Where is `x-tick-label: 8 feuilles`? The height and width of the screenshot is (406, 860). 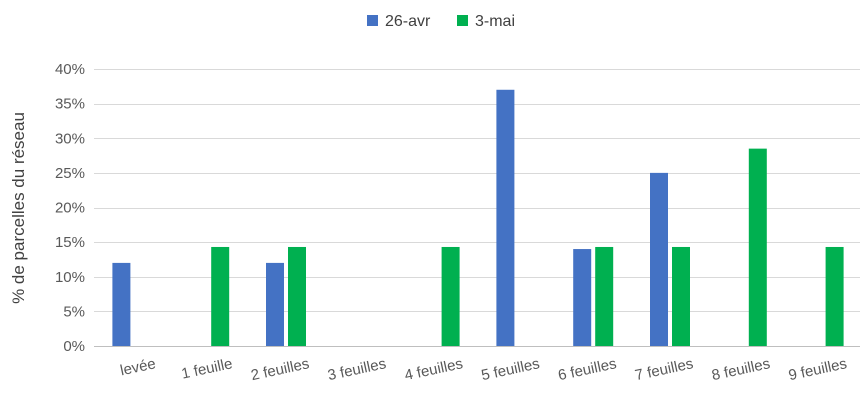
x-tick-label: 8 feuilles is located at coordinates (740, 369).